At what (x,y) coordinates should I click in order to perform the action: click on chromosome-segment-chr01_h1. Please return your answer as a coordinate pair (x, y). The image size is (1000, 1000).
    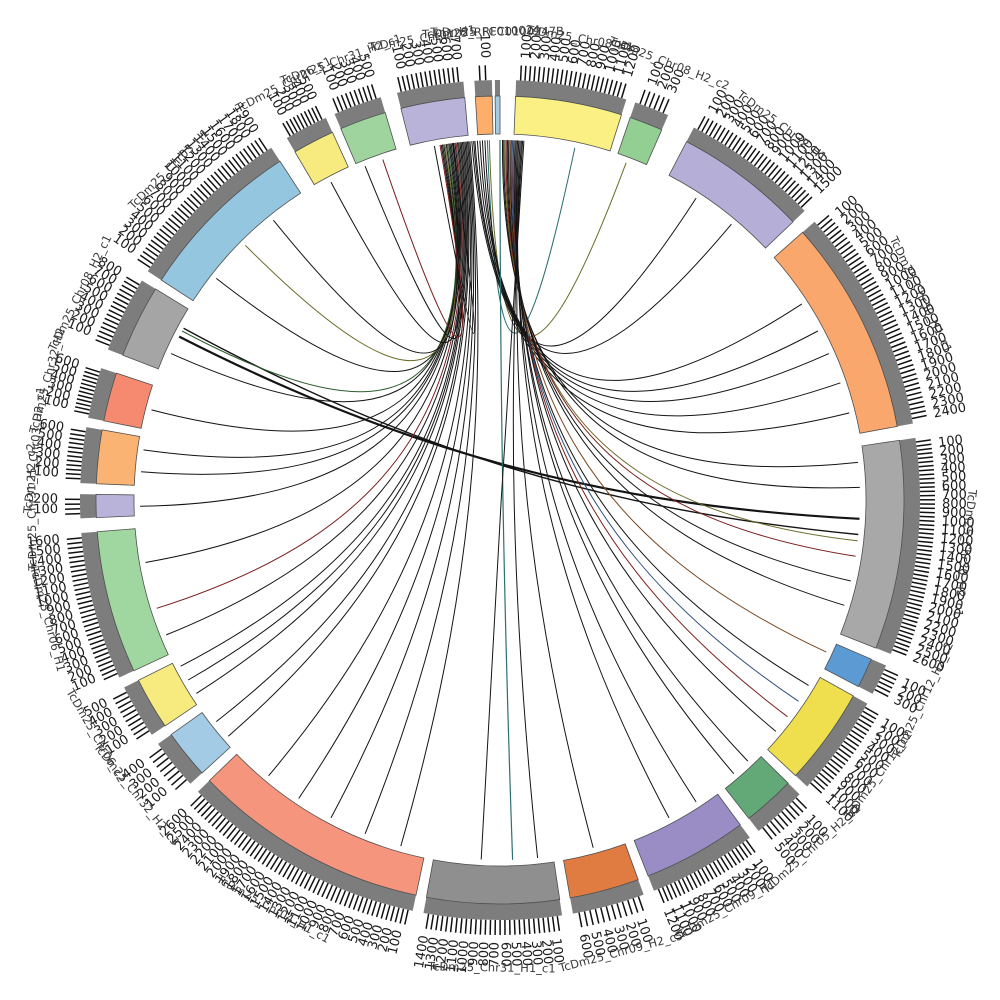
    Looking at the image, I should click on (434, 121).